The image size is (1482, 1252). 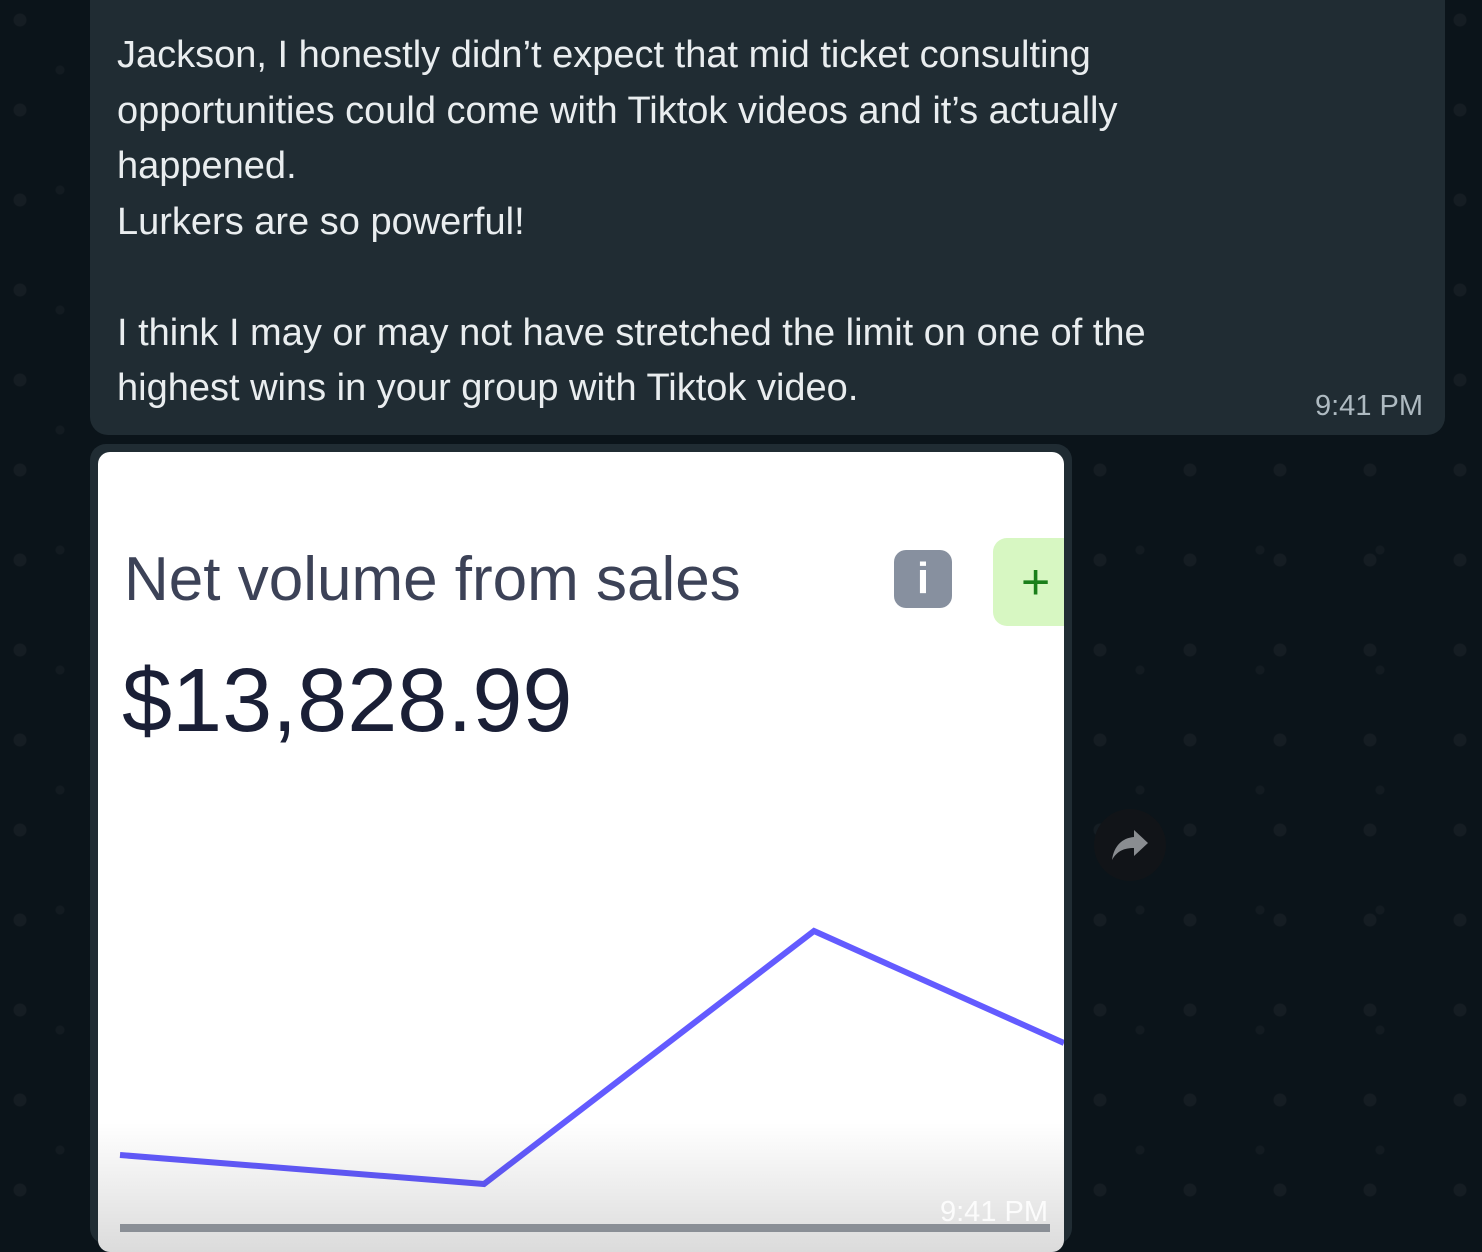 What do you see at coordinates (581, 1187) in the screenshot?
I see `image-bottom-shade` at bounding box center [581, 1187].